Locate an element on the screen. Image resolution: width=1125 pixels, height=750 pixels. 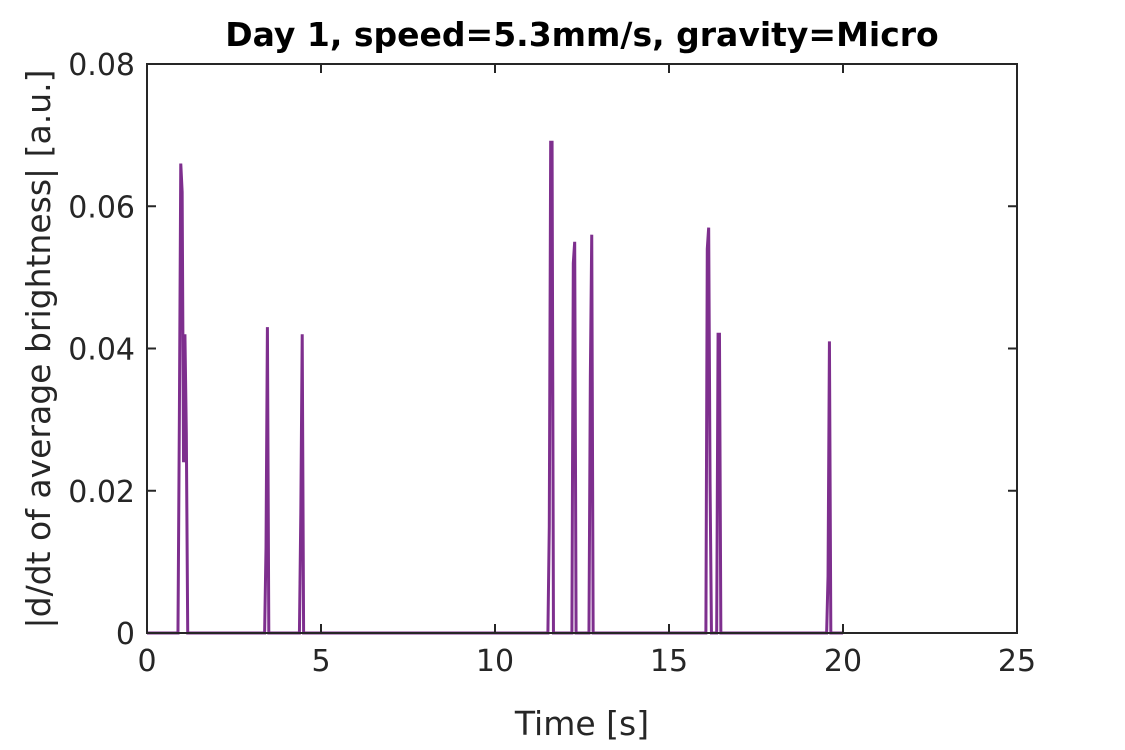
x-tick-label: 15 is located at coordinates (669, 661).